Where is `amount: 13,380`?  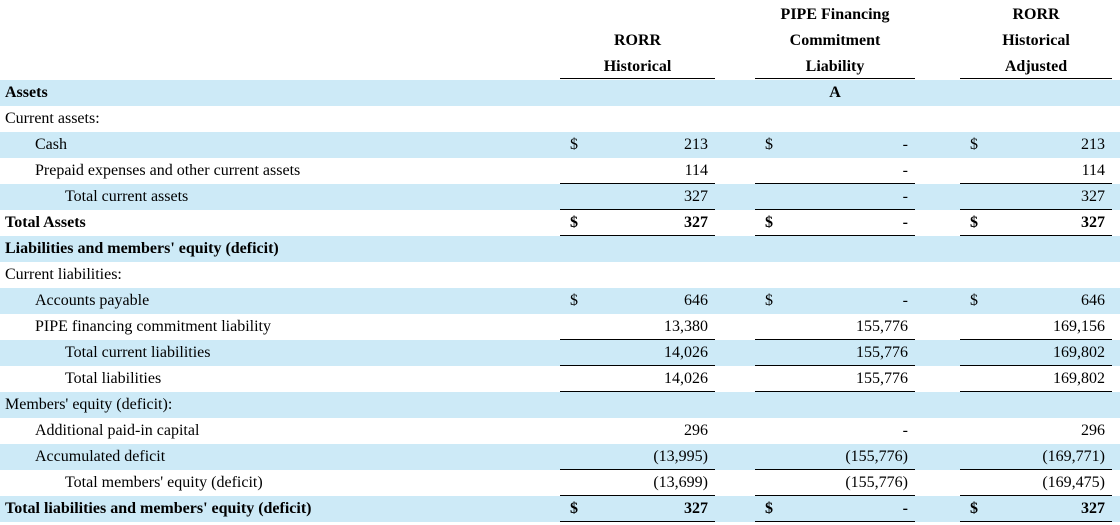 amount: 13,380 is located at coordinates (686, 326).